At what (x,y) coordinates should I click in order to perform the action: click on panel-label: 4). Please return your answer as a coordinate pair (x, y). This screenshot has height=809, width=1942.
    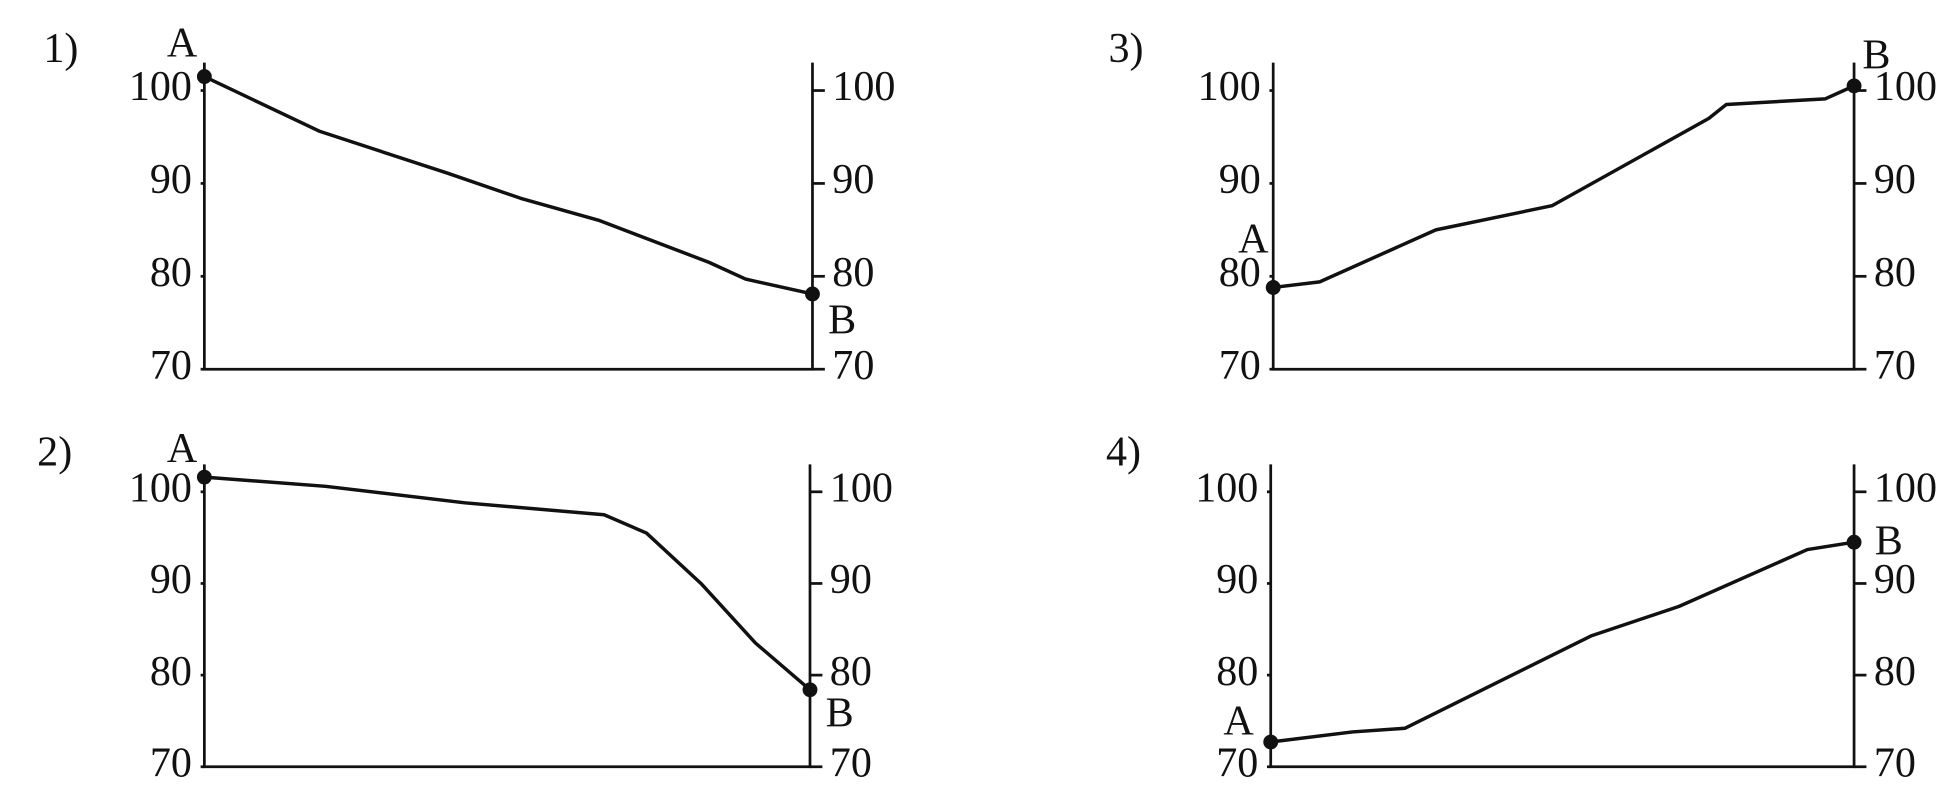
    Looking at the image, I should click on (1123, 452).